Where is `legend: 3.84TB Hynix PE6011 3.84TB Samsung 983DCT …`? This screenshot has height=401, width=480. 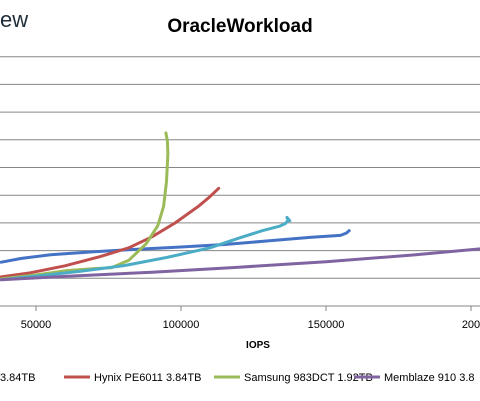
legend: 3.84TB Hynix PE6011 3.84TB Samsung 983DCT … is located at coordinates (237, 378).